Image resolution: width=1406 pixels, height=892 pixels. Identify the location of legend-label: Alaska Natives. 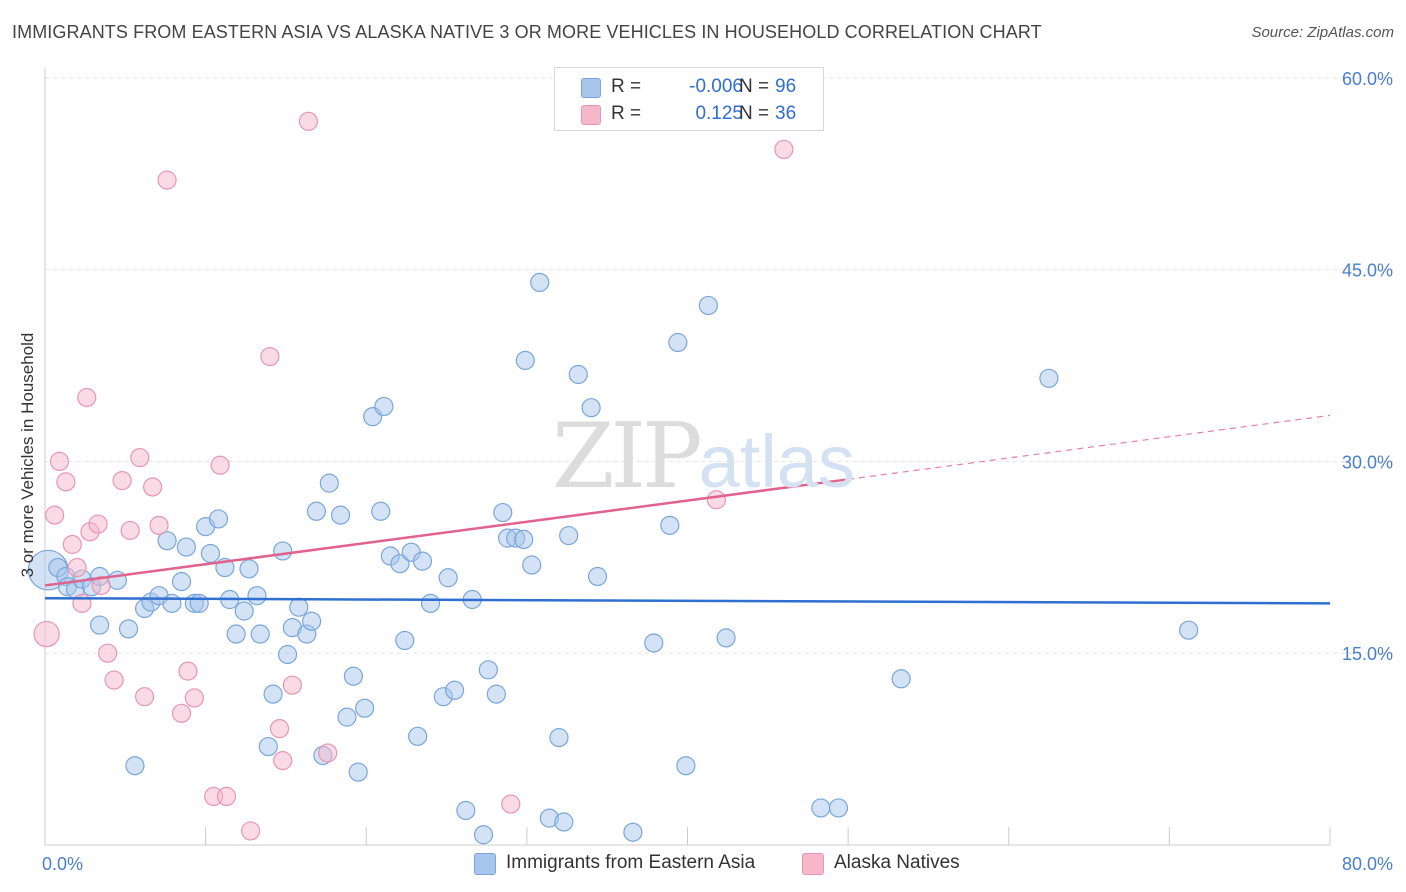
(897, 862).